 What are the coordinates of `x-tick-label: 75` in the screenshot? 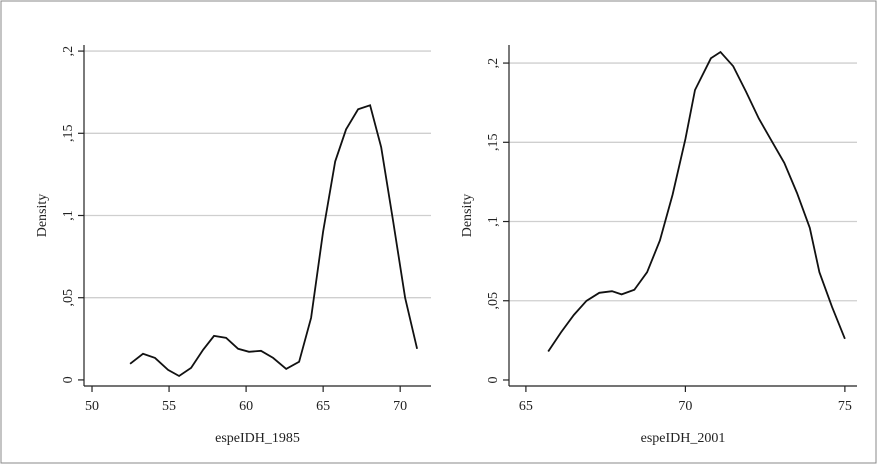 It's located at (845, 406).